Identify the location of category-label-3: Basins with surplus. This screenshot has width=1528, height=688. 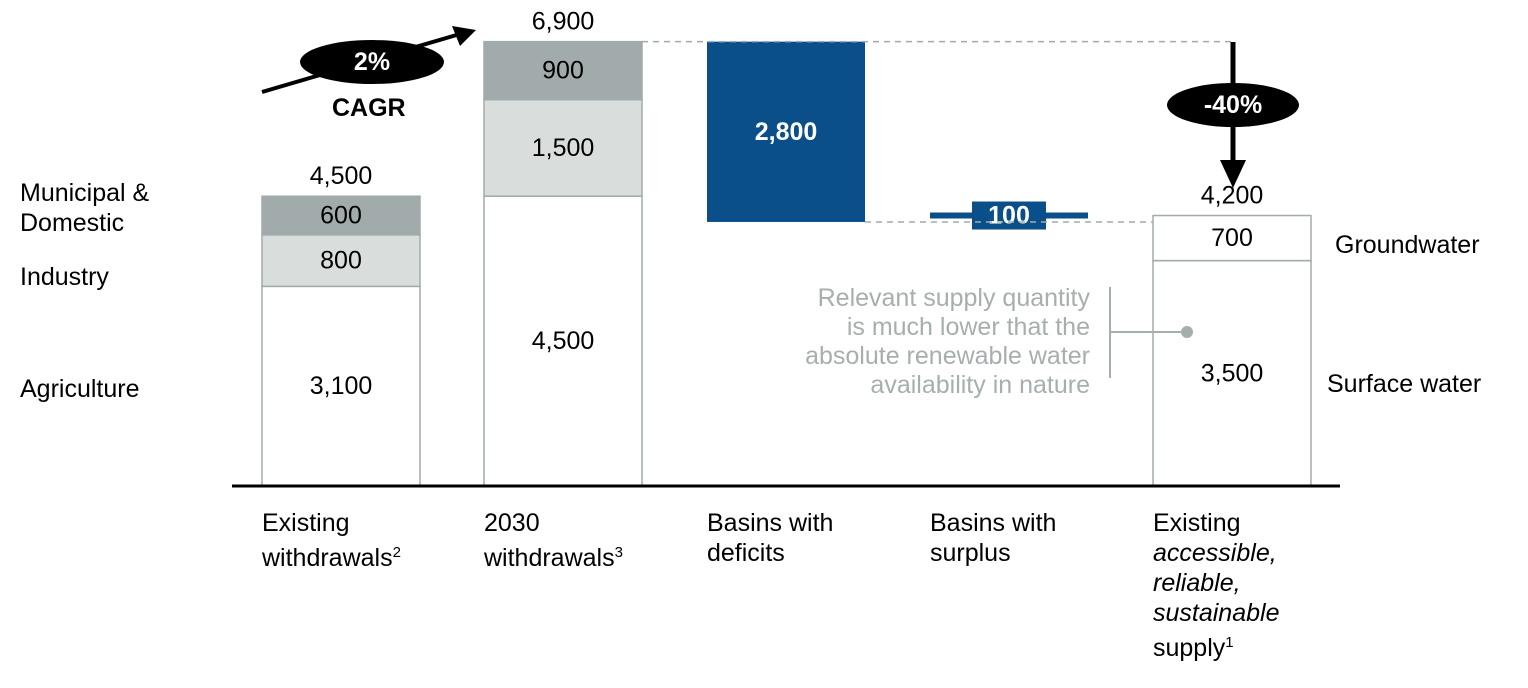
(993, 538).